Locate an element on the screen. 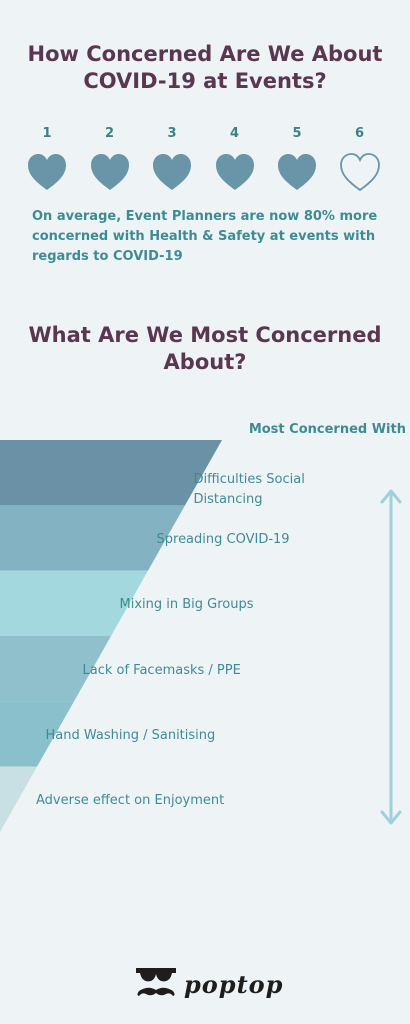 The width and height of the screenshot is (410, 1024). most-concerned-label: Most Concerned With is located at coordinates (327, 429).